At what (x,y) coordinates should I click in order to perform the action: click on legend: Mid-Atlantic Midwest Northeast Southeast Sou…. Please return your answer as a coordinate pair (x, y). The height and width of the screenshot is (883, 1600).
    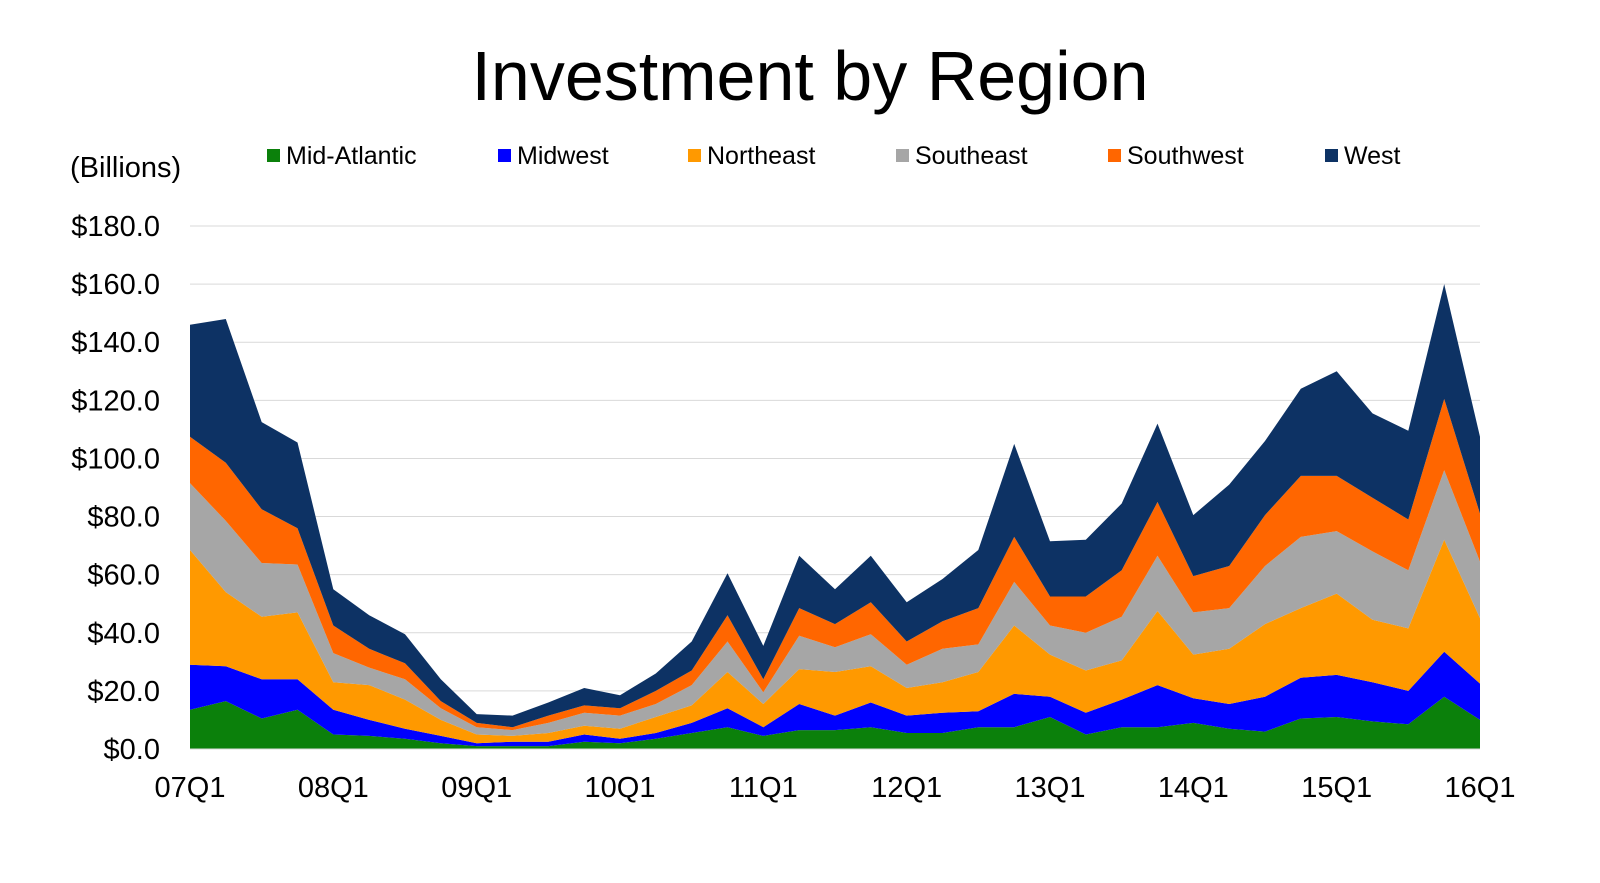
    Looking at the image, I should click on (834, 156).